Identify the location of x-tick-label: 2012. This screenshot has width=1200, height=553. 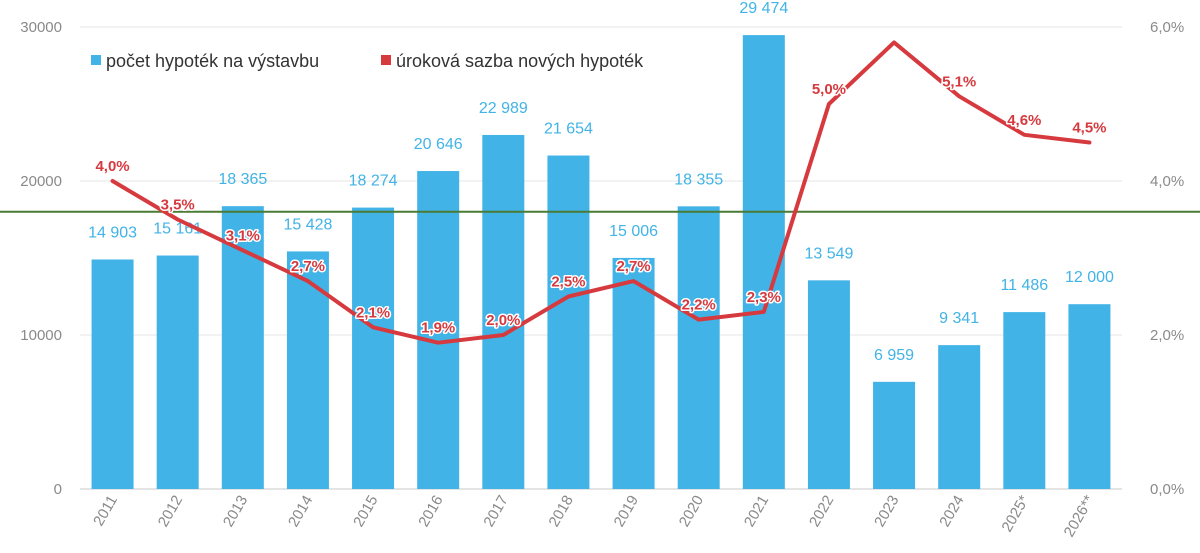
(170, 511).